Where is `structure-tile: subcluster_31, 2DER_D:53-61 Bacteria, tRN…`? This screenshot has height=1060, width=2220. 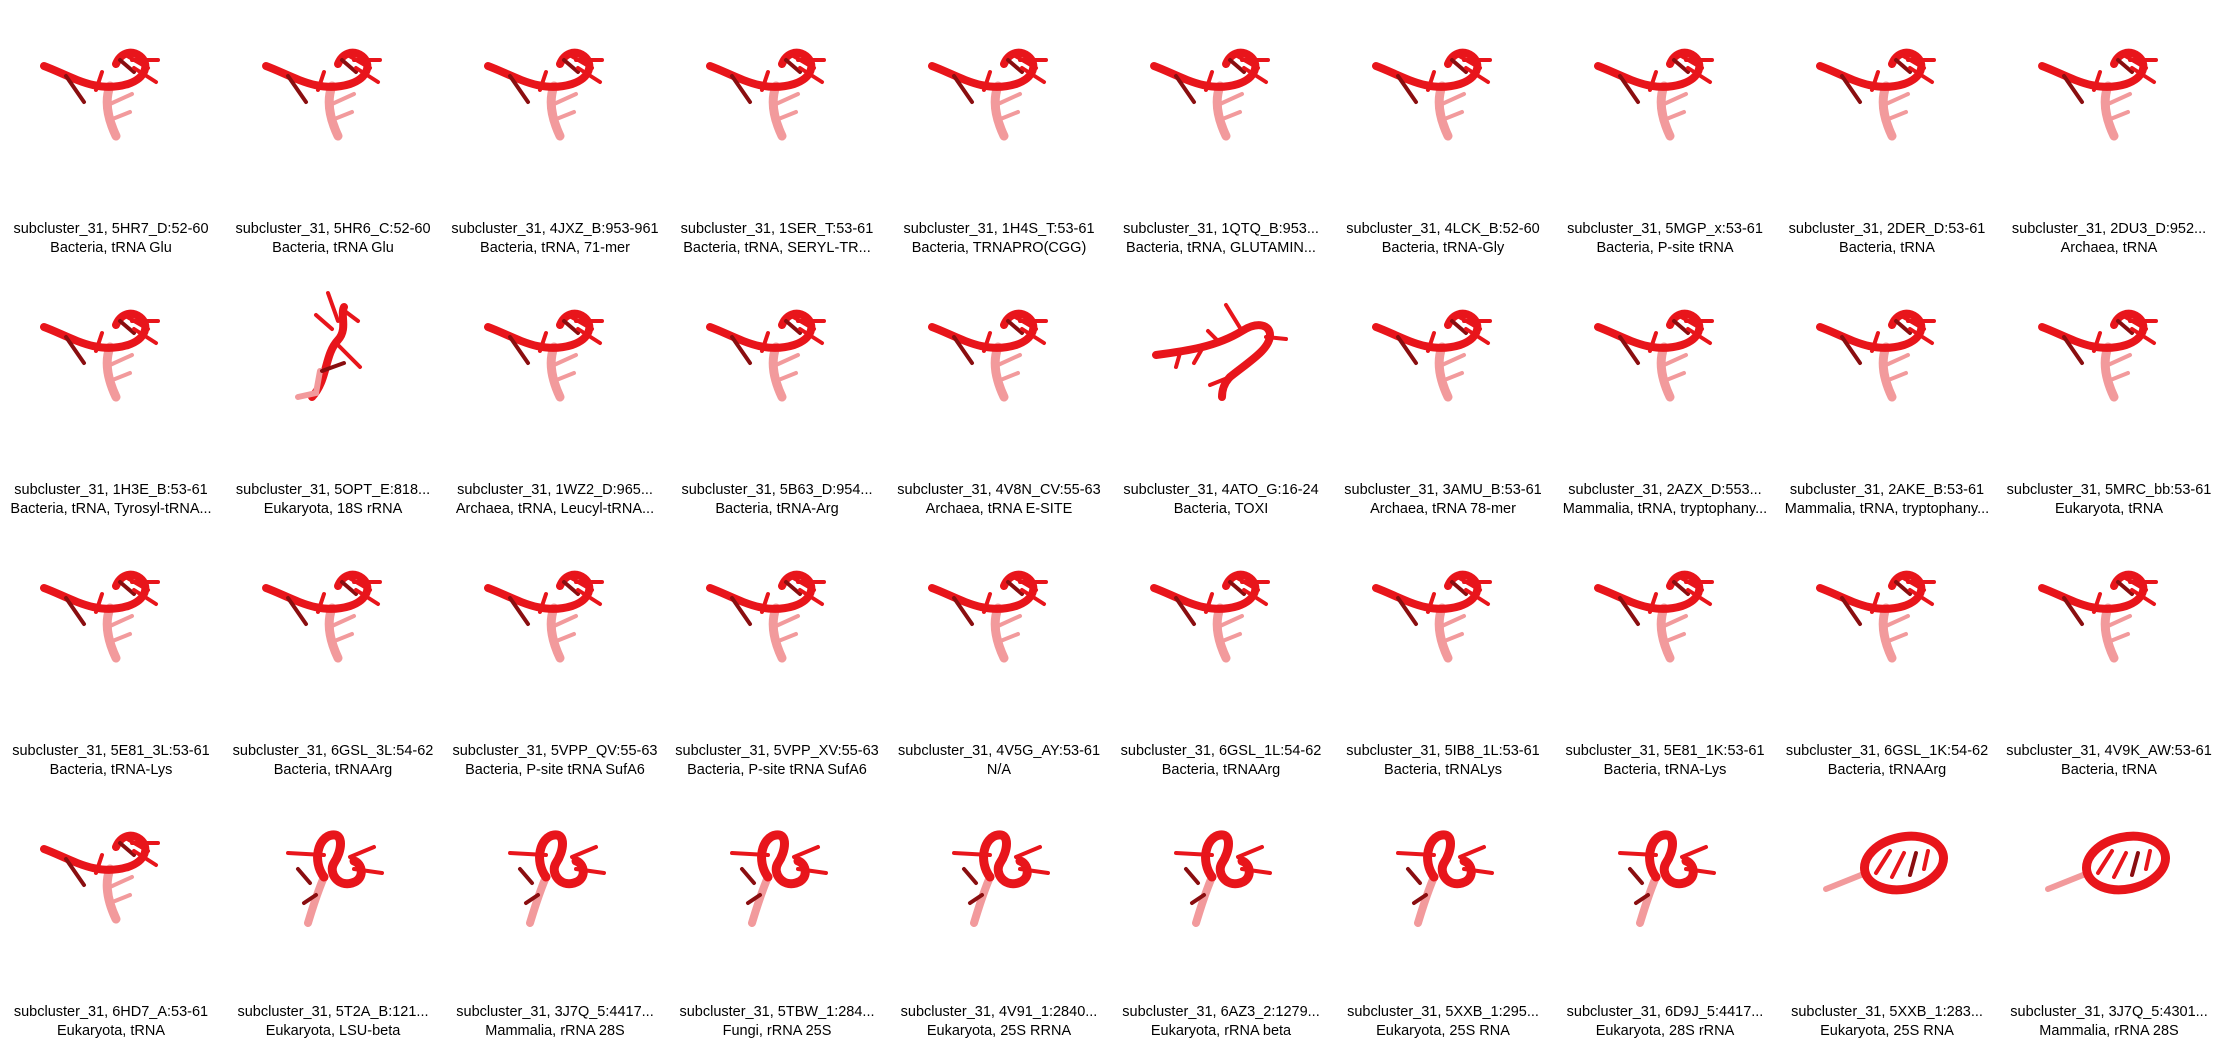
structure-tile: subcluster_31, 2DER_D:53-61 Bacteria, tRN… is located at coordinates (1887, 130).